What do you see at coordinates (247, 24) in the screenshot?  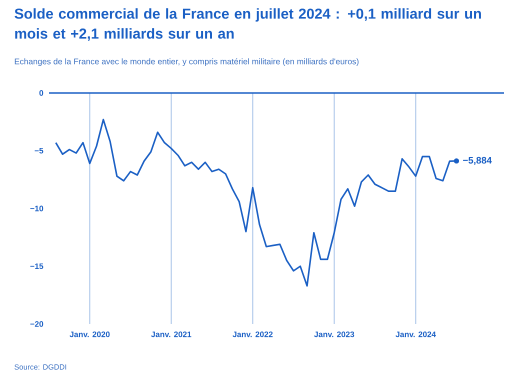 I see `chart-title: Solde commercial de la France en juillet 2024 : +0,1 milliard sur un mois et +2,1 milliards sur un an` at bounding box center [247, 24].